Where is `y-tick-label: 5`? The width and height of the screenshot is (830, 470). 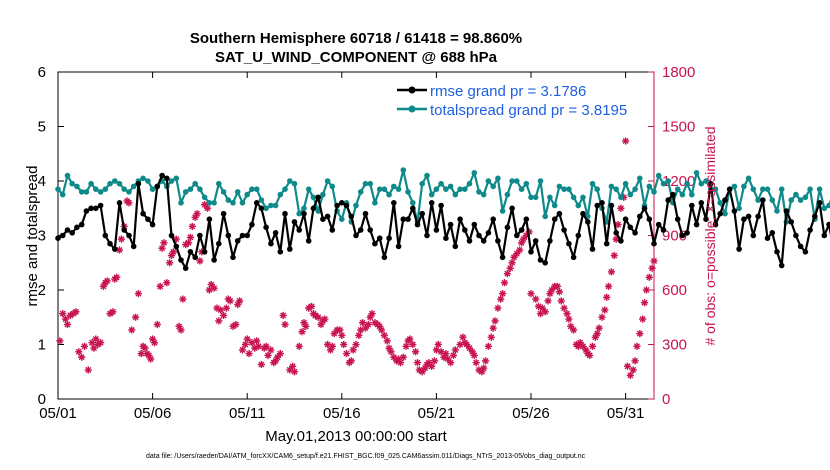 y-tick-label: 5 is located at coordinates (42, 127).